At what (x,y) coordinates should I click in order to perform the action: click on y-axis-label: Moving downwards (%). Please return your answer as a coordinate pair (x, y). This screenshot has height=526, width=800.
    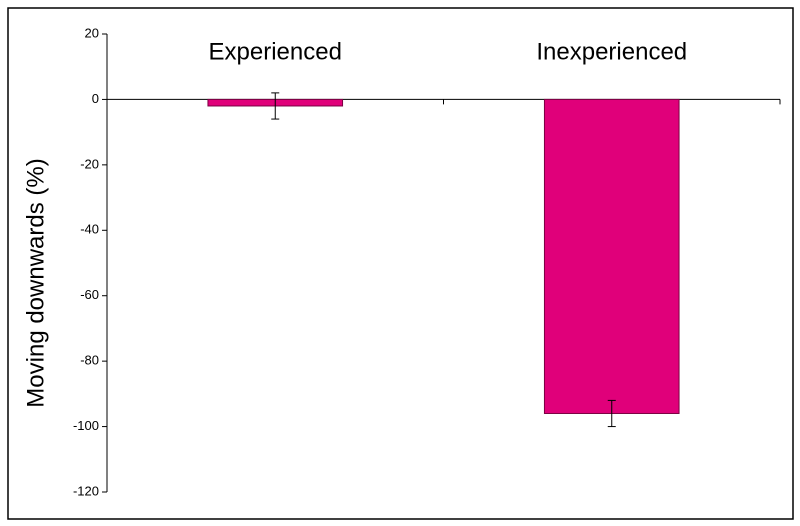
    Looking at the image, I should click on (35, 282).